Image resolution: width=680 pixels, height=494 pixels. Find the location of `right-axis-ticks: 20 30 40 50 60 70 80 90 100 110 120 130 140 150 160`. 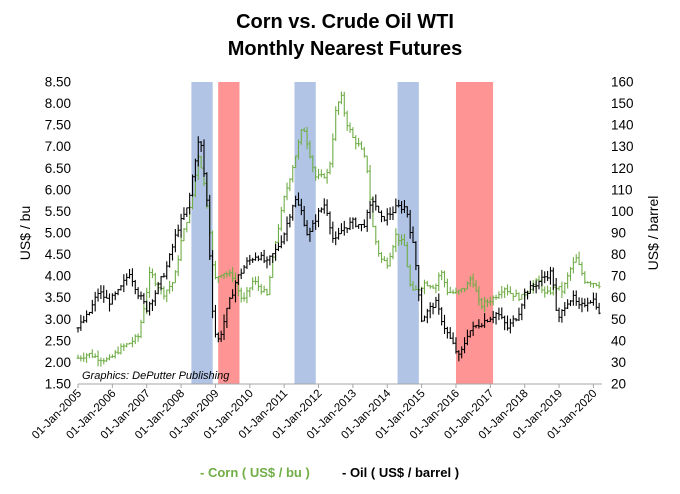

right-axis-ticks: 20 30 40 50 60 70 80 90 100 110 120 130 140 150 160 is located at coordinates (622, 233).